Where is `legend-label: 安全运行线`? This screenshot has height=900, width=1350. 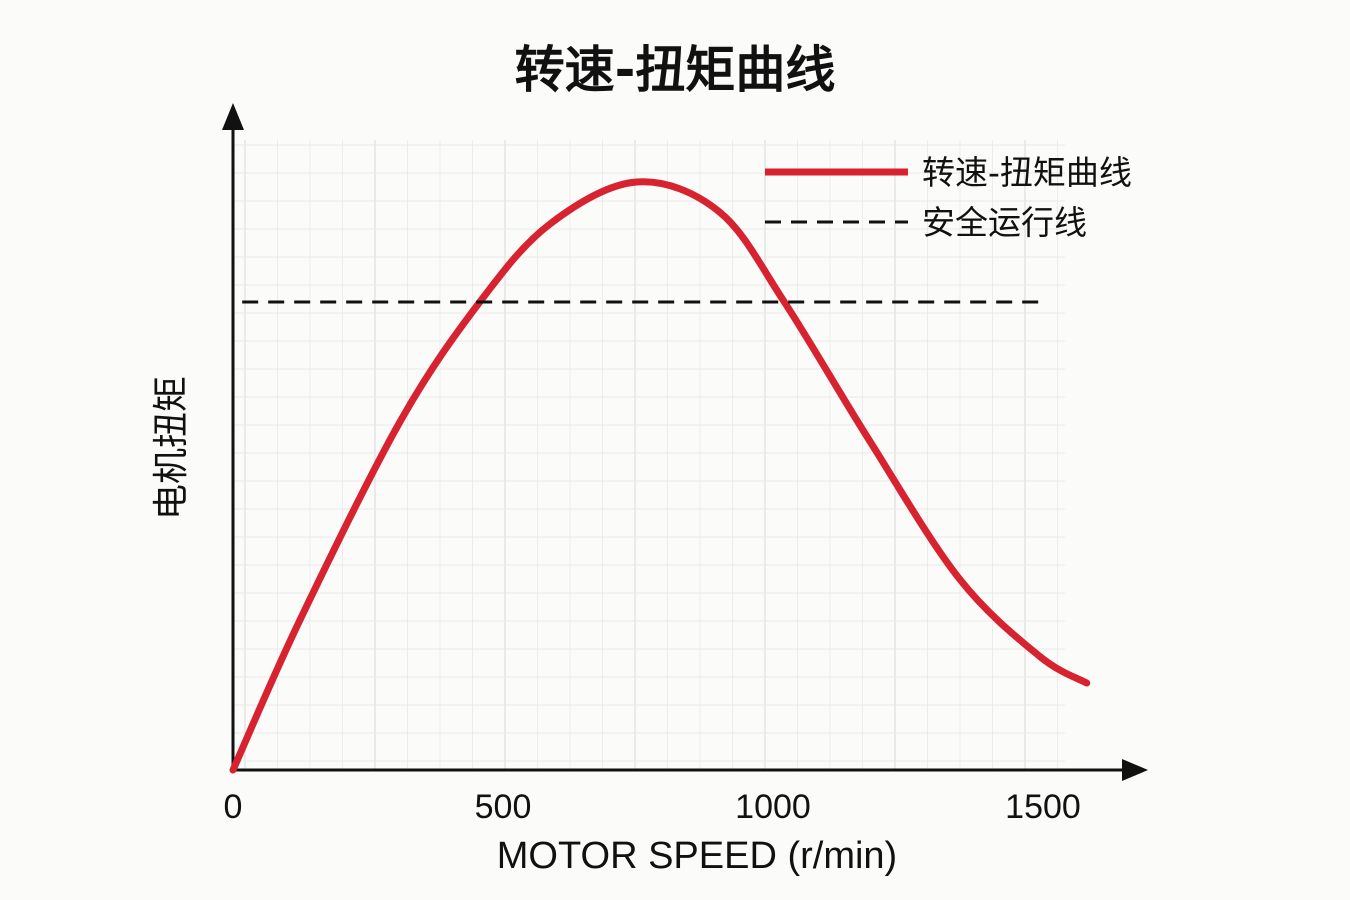
legend-label: 安全运行线 is located at coordinates (1004, 222).